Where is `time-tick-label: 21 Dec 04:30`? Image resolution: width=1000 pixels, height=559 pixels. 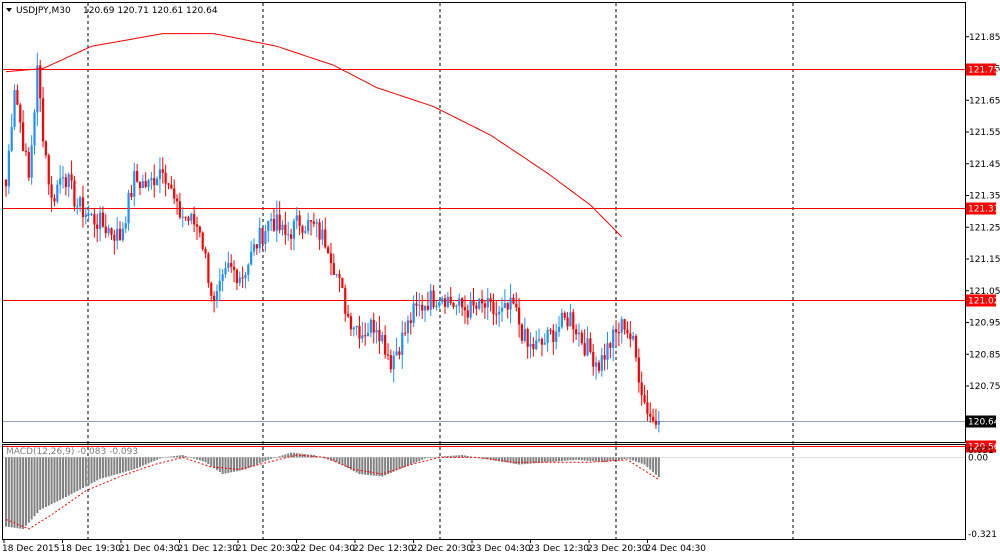
time-tick-label: 21 Dec 04:30 is located at coordinates (149, 549).